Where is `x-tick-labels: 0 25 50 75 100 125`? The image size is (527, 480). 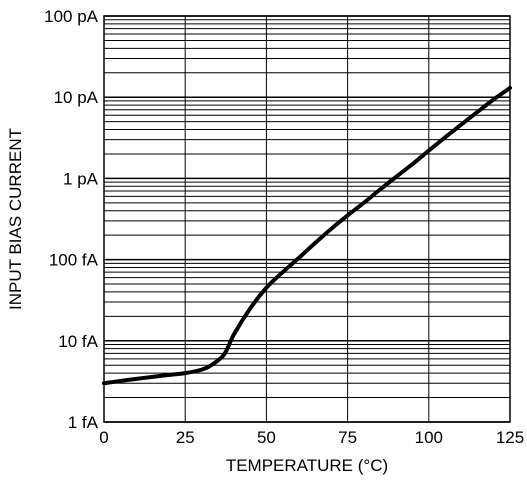 x-tick-labels: 0 25 50 75 100 125 is located at coordinates (311, 437).